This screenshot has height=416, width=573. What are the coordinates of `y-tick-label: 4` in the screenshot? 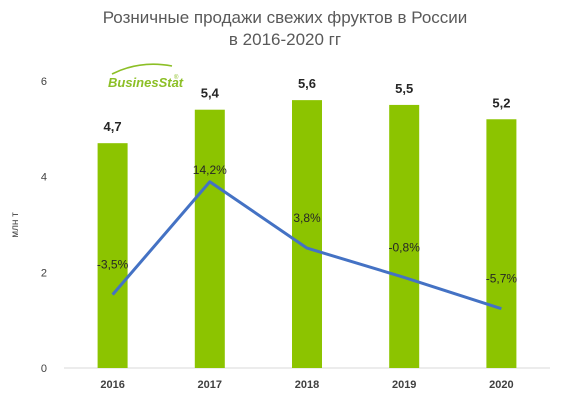 It's located at (44, 178).